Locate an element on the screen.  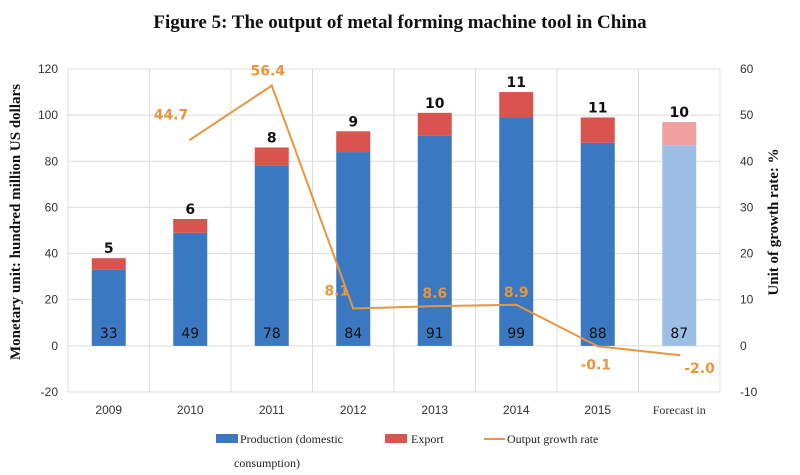
y-tick-label: 80 is located at coordinates (52, 161).